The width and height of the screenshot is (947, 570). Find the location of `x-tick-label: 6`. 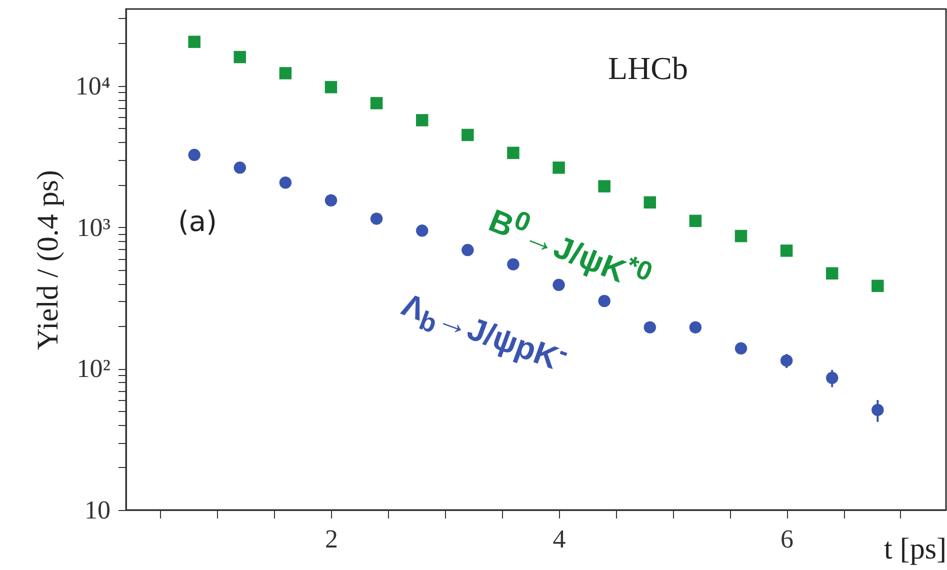

x-tick-label: 6 is located at coordinates (787, 539).